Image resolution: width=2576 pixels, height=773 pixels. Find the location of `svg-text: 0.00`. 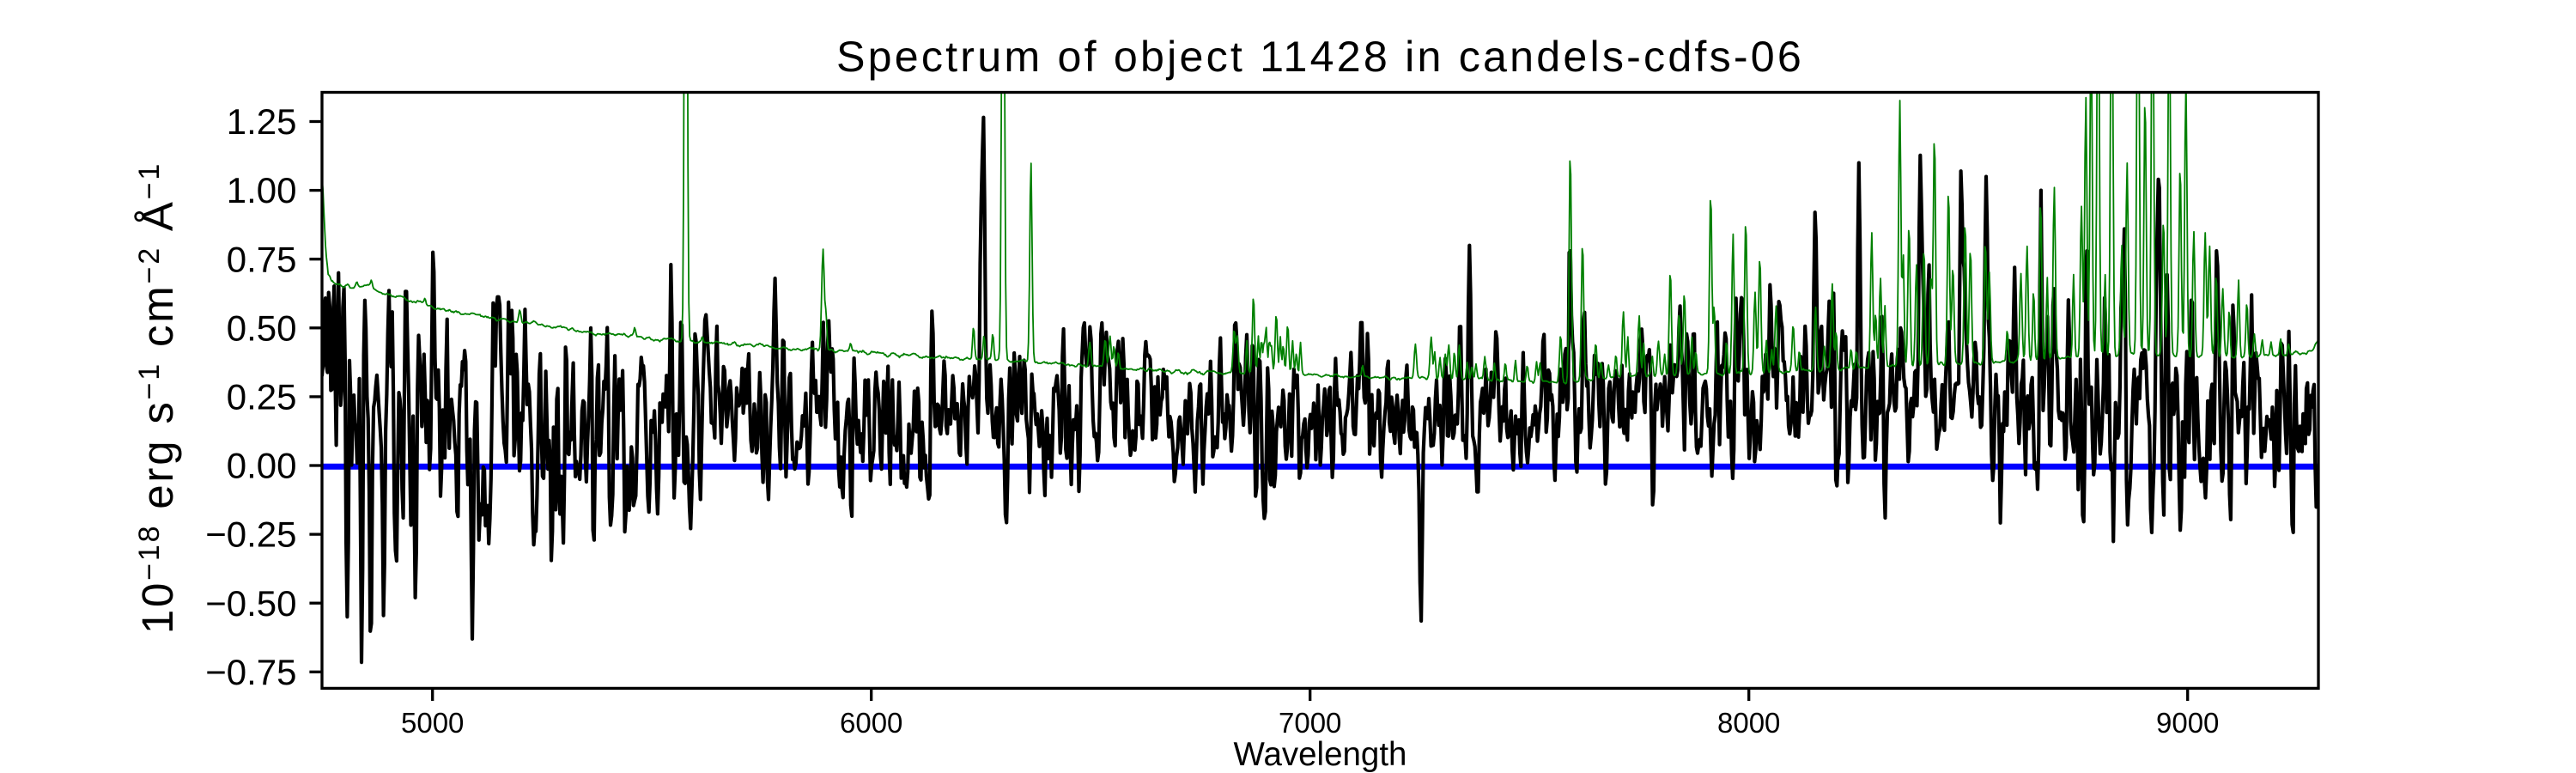

svg-text: 0.00 is located at coordinates (262, 466).